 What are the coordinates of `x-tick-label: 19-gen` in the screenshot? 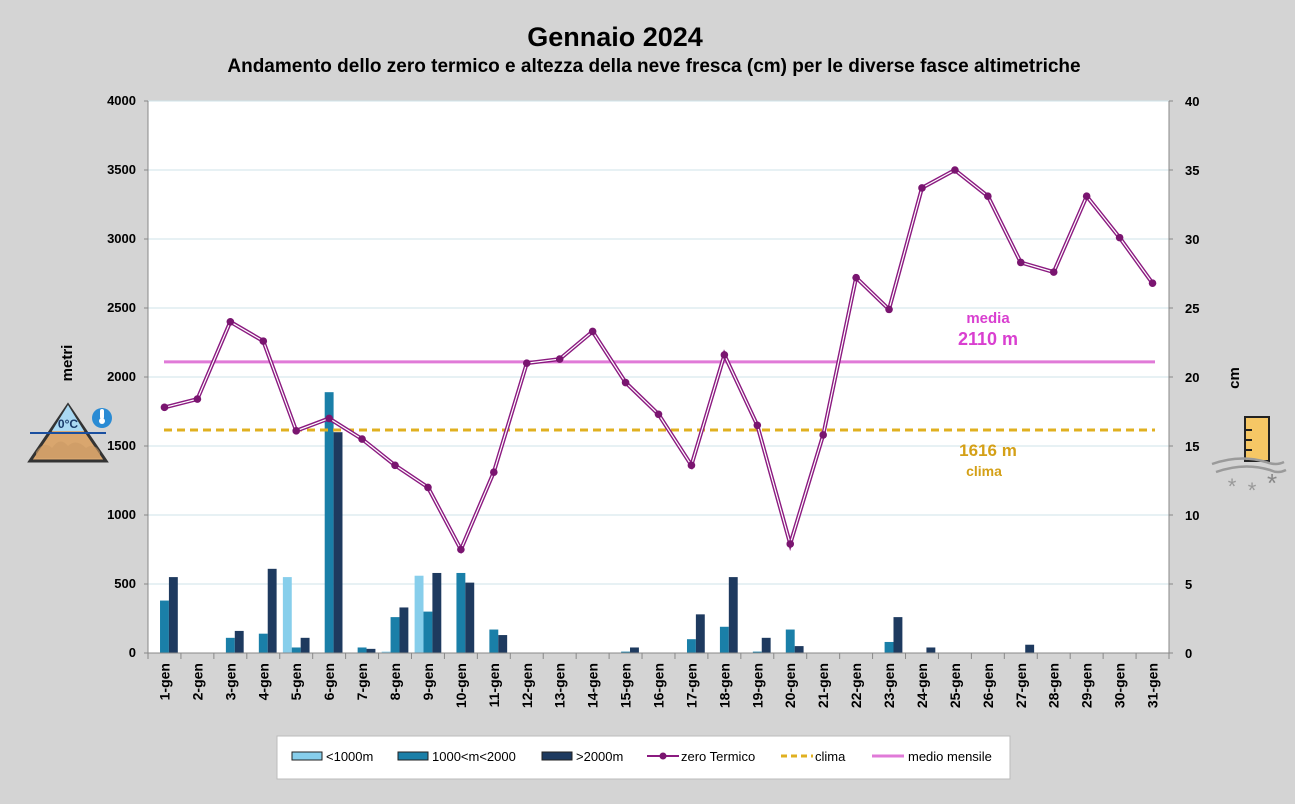 It's located at (757, 685).